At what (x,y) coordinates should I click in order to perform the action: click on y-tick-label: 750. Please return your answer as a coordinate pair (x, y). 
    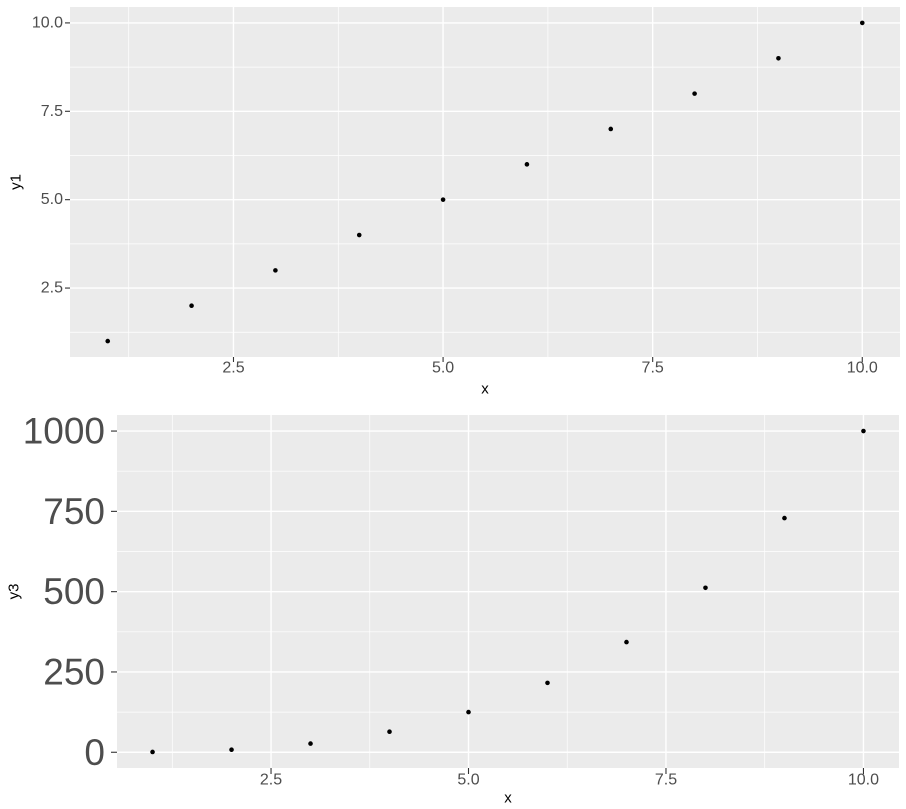
    Looking at the image, I should click on (74, 511).